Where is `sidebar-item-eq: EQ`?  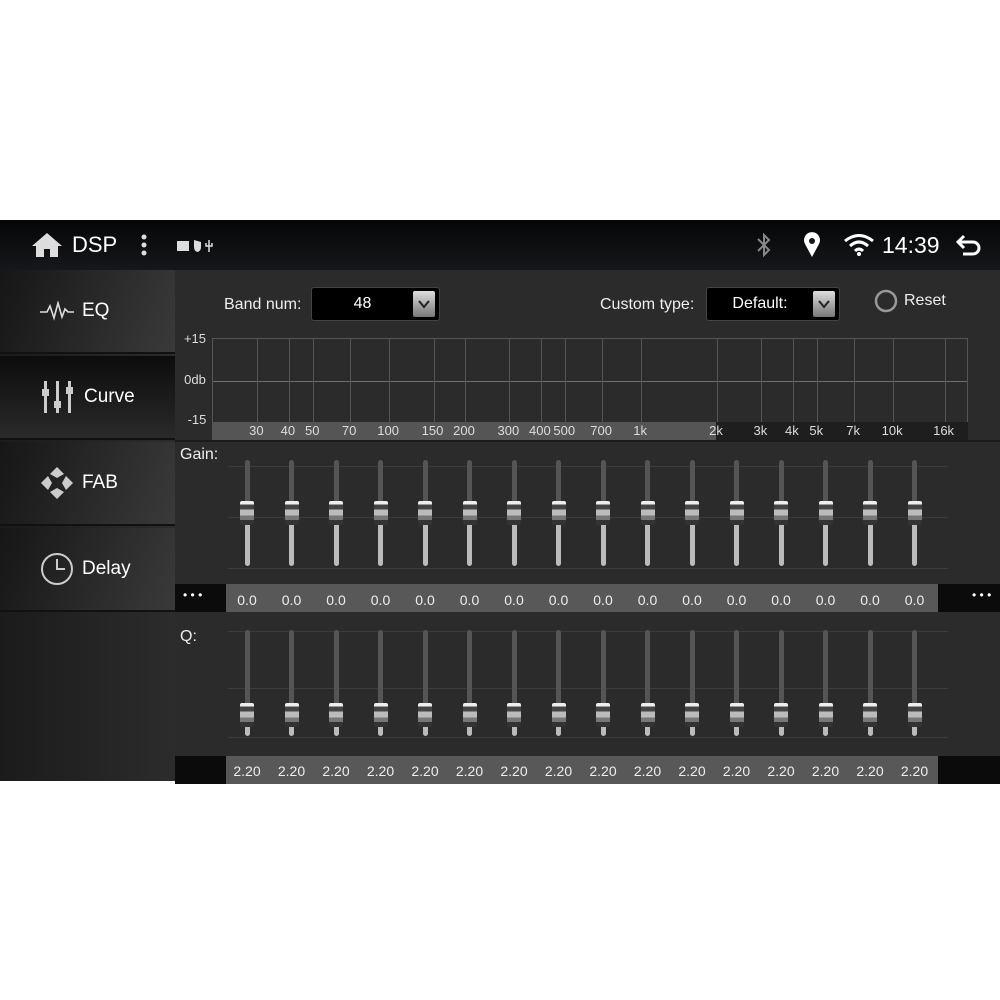
sidebar-item-eq: EQ is located at coordinates (87, 312).